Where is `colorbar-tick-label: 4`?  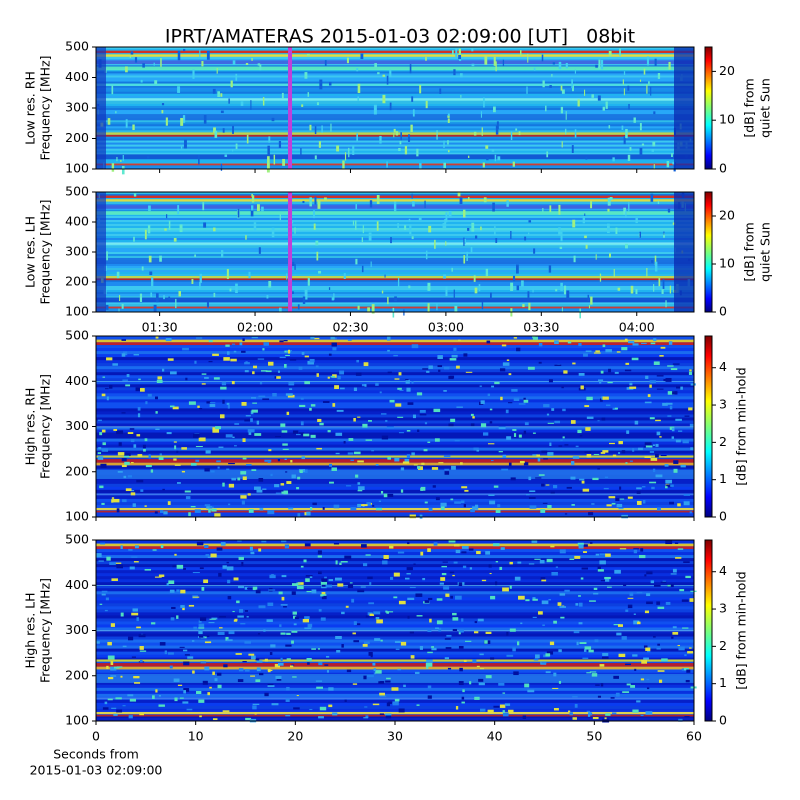
colorbar-tick-label: 4 is located at coordinates (723, 366).